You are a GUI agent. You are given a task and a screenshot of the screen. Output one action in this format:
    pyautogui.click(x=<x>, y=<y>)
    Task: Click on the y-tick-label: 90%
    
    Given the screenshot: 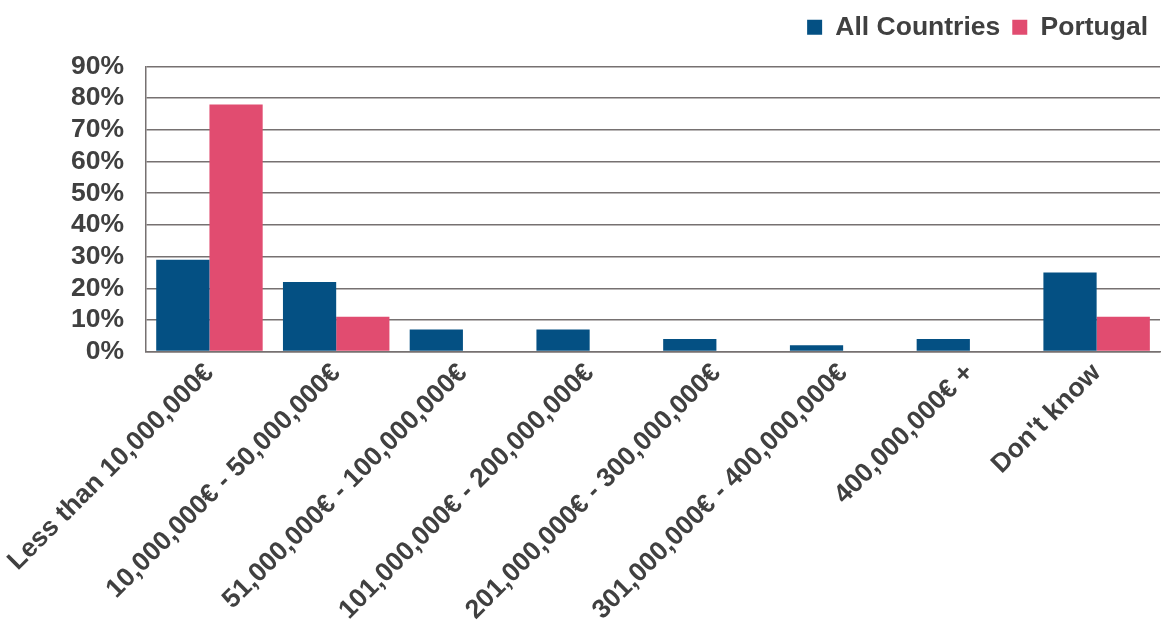 What is the action you would take?
    pyautogui.click(x=98, y=64)
    